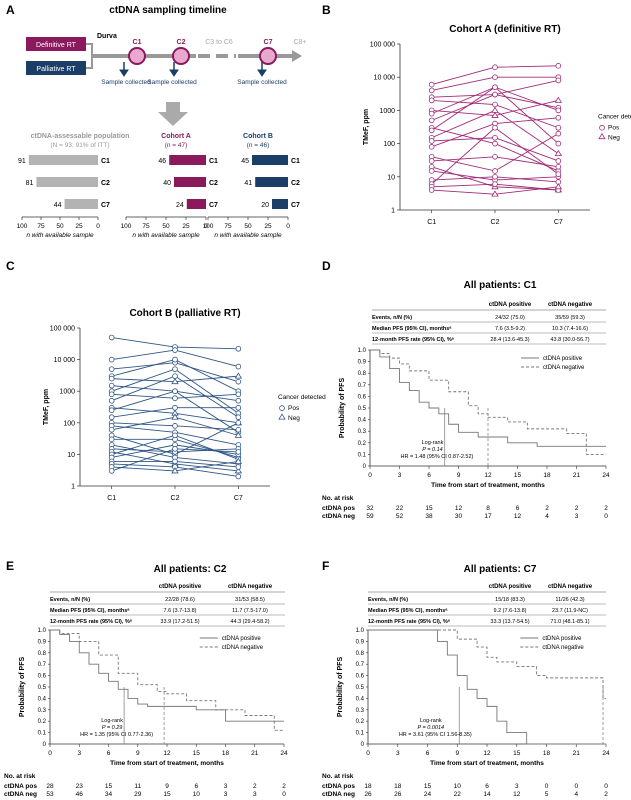 This screenshot has height=800, width=631. I want to click on table-cell: 44.3 (29.4-58.2), so click(249, 622).